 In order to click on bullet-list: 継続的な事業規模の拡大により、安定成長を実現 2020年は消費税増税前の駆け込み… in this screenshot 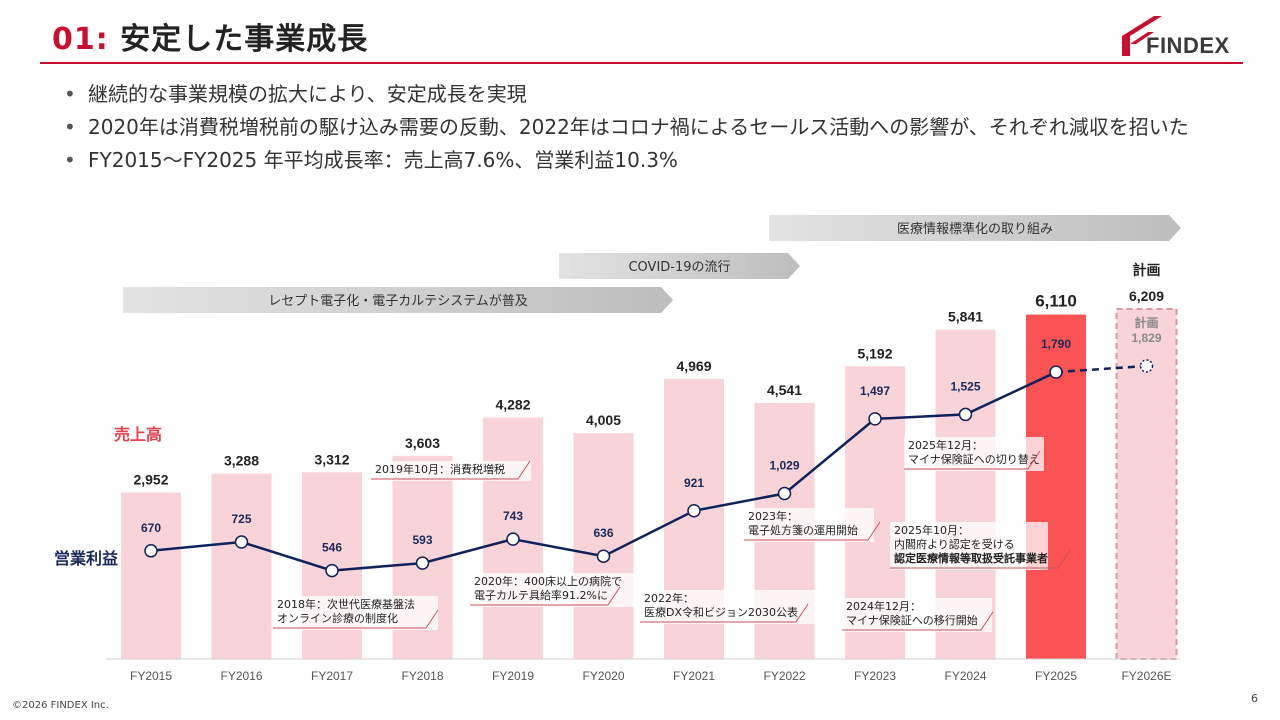, I will do `click(648, 129)`.